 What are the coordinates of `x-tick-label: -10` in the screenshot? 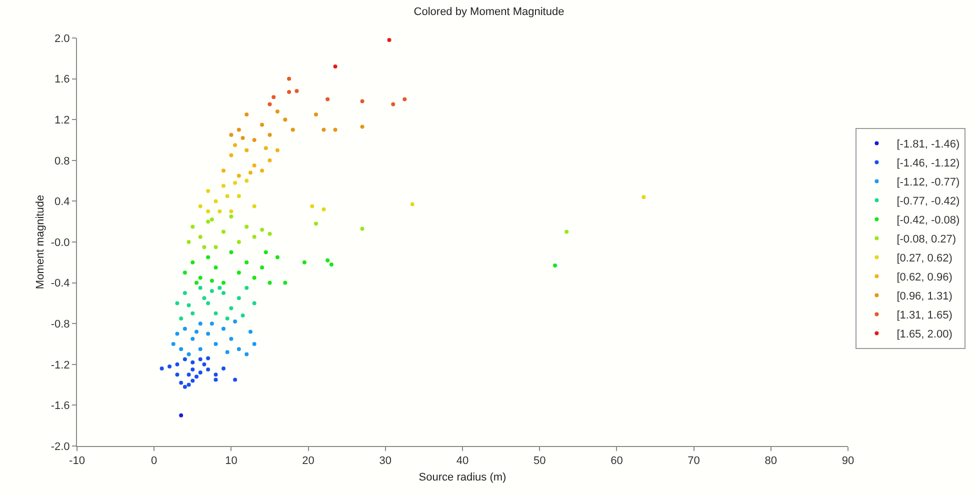 It's located at (77, 461).